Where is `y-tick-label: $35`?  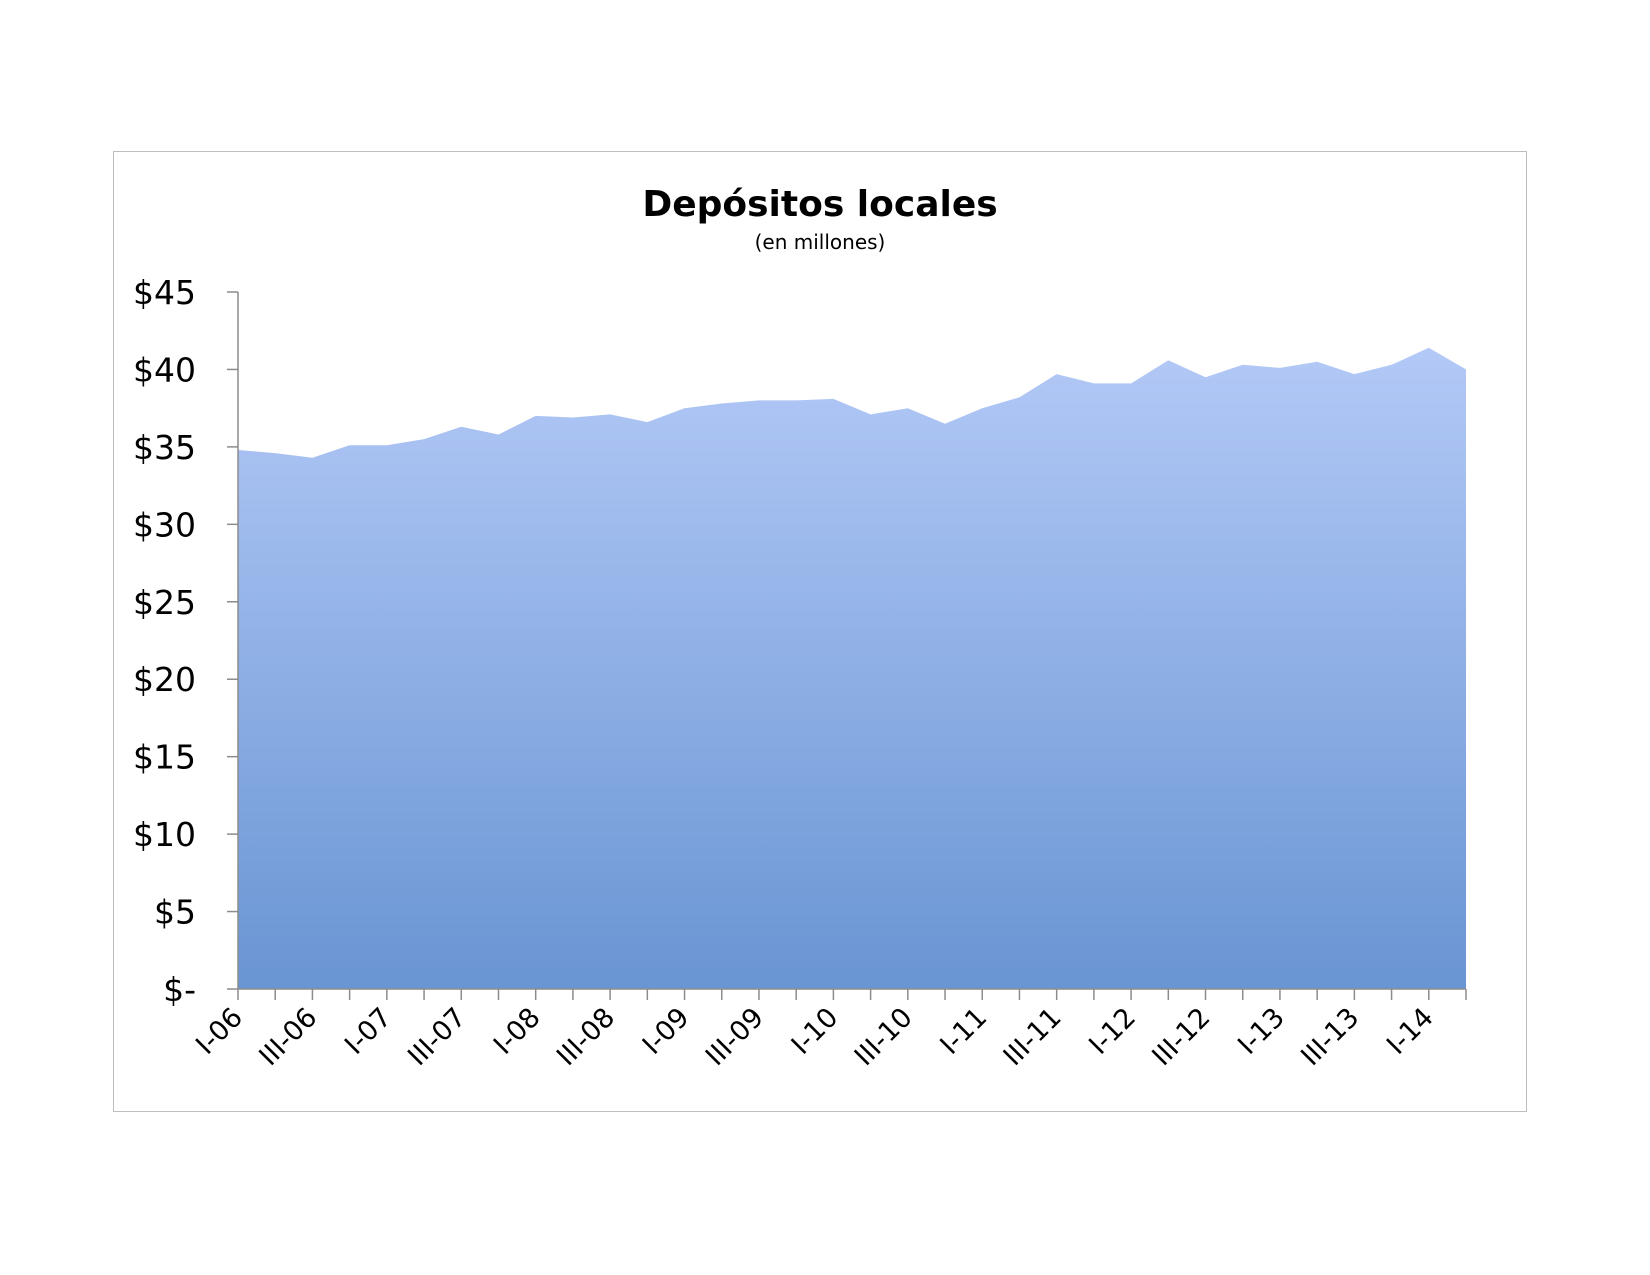
y-tick-label: $35 is located at coordinates (164, 447).